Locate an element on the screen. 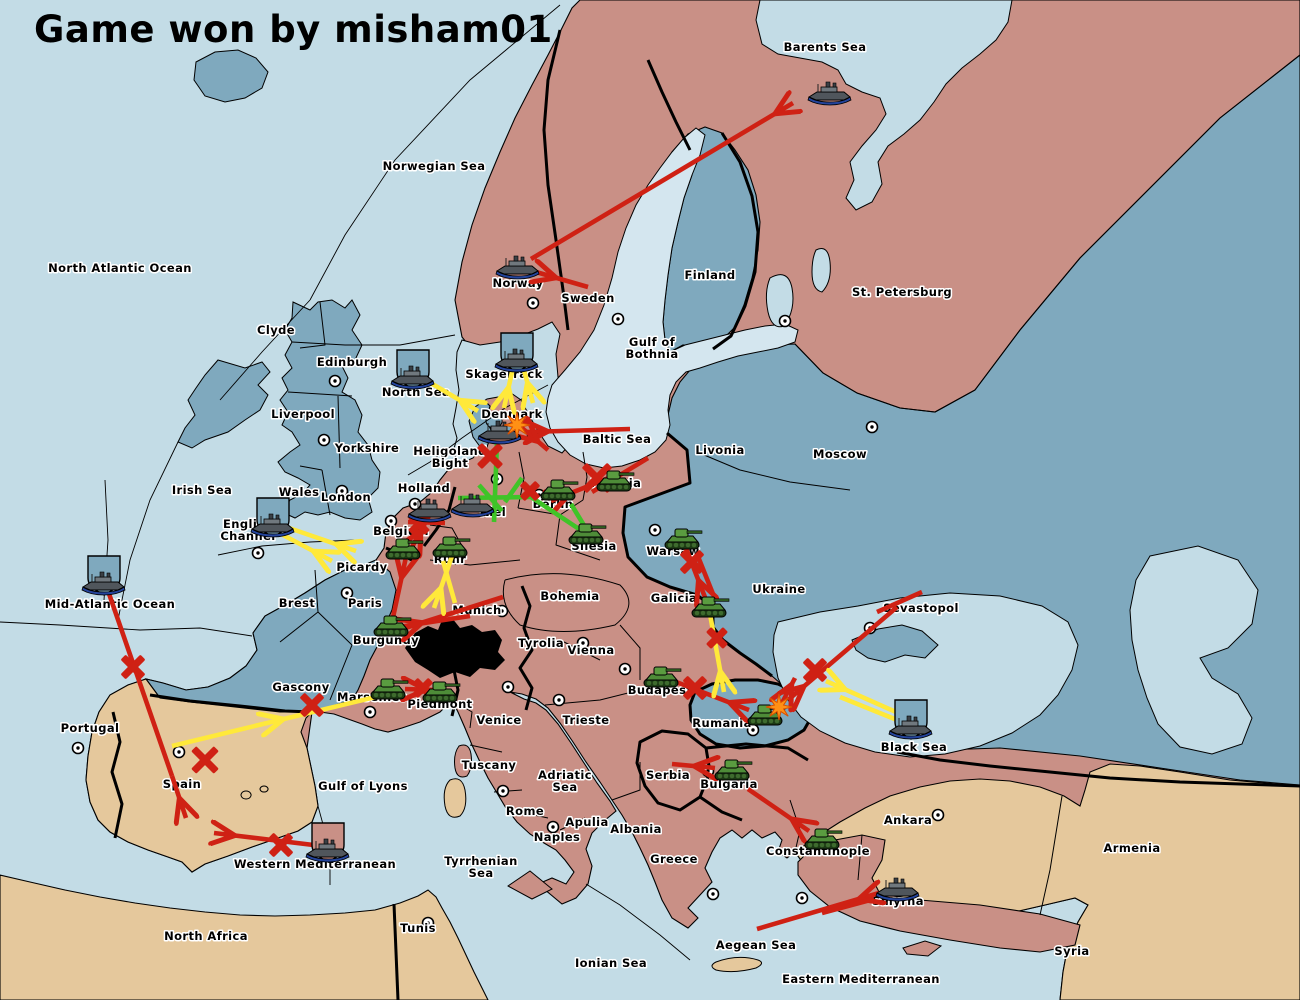 Image resolution: width=1300 pixels, height=1000 pixels. army-unit-burgundy is located at coordinates (392, 626).